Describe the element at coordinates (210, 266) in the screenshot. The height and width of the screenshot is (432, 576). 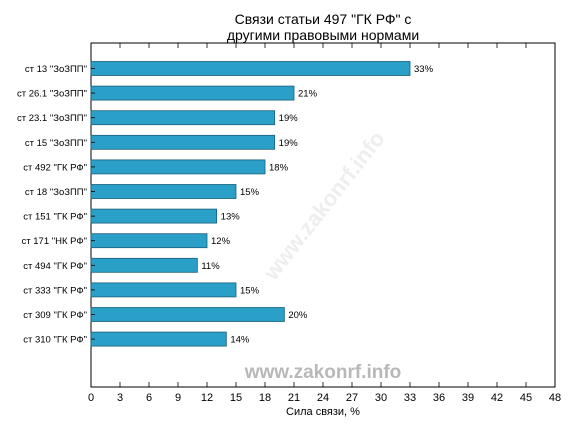
I see `data-label: 11%` at that location.